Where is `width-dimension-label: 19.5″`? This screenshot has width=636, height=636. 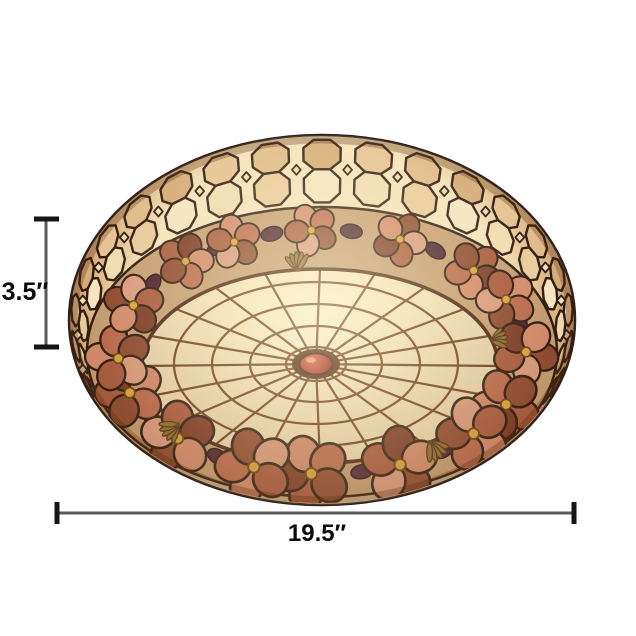
width-dimension-label: 19.5″ is located at coordinates (317, 533).